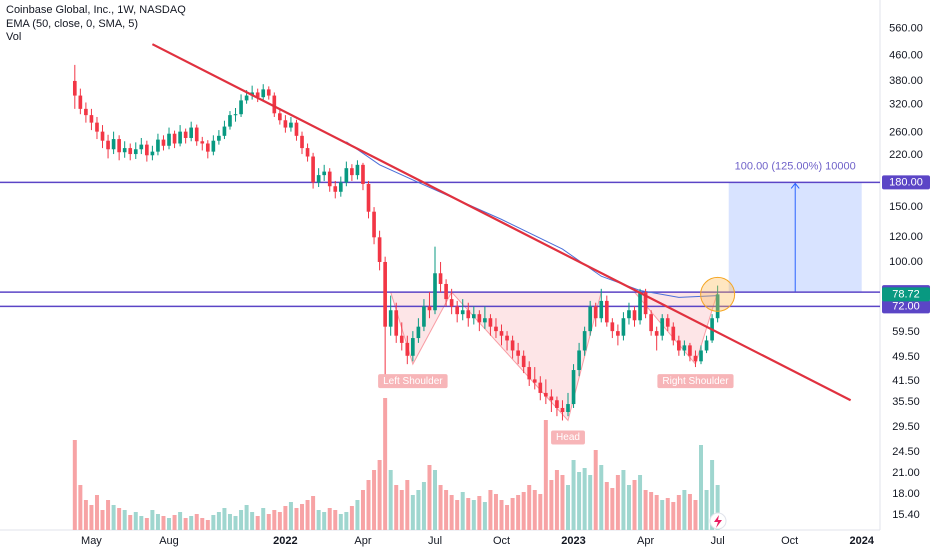 The width and height of the screenshot is (932, 550). I want to click on ema-line, so click(532, 219).